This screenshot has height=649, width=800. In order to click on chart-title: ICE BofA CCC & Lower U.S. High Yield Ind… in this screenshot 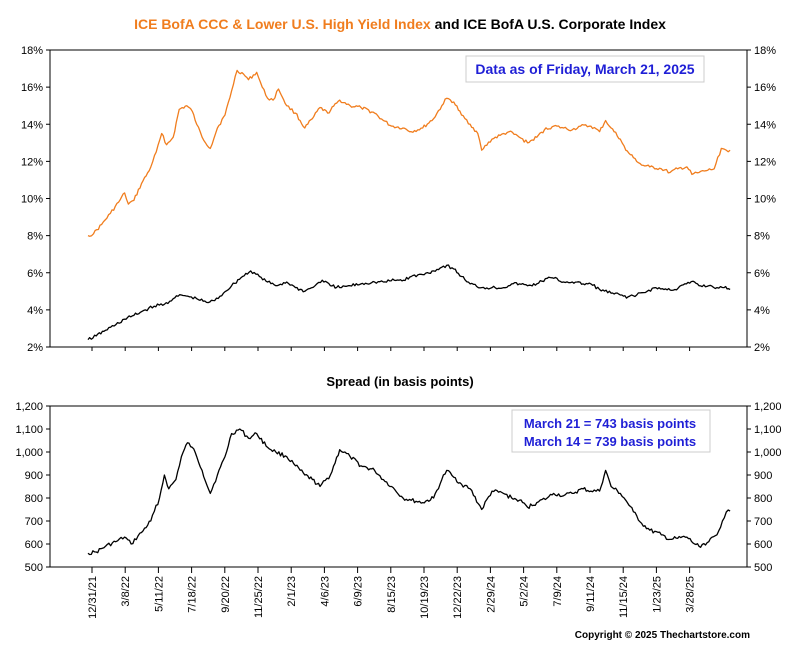, I will do `click(400, 24)`.